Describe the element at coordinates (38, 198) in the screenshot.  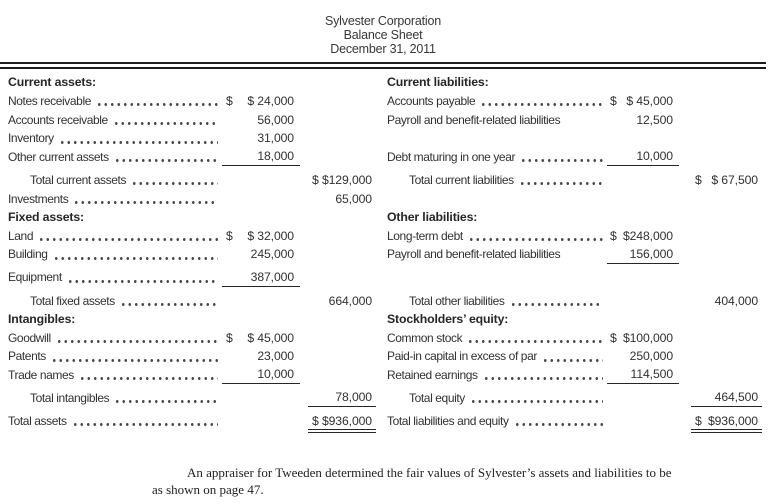
I see `row-label-text: Investments` at that location.